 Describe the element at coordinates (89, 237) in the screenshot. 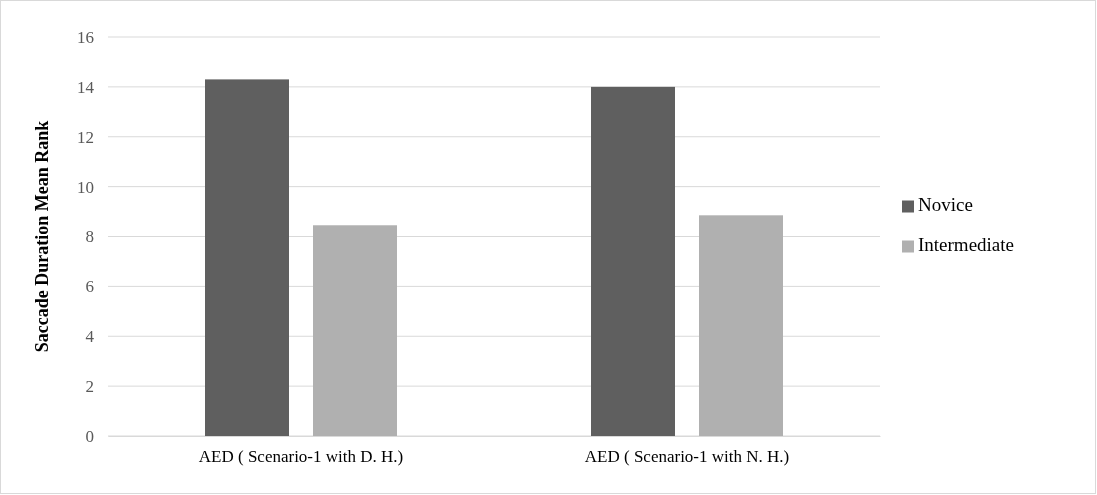

I see `y-tick-label: 8` at that location.